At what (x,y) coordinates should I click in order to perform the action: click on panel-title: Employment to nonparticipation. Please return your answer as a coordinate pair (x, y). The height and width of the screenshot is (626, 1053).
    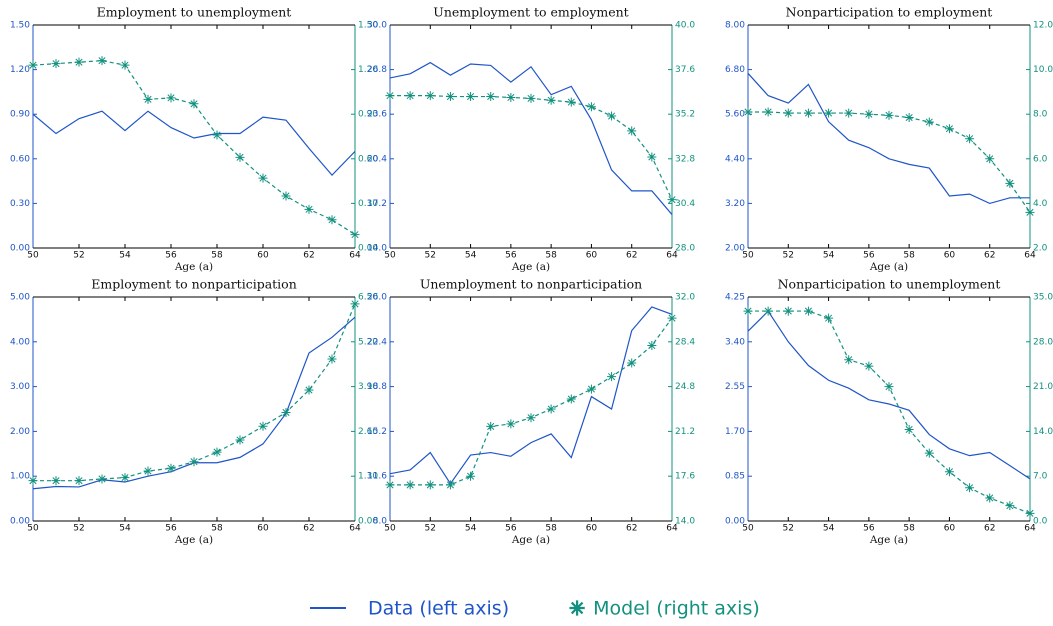
    Looking at the image, I should click on (194, 284).